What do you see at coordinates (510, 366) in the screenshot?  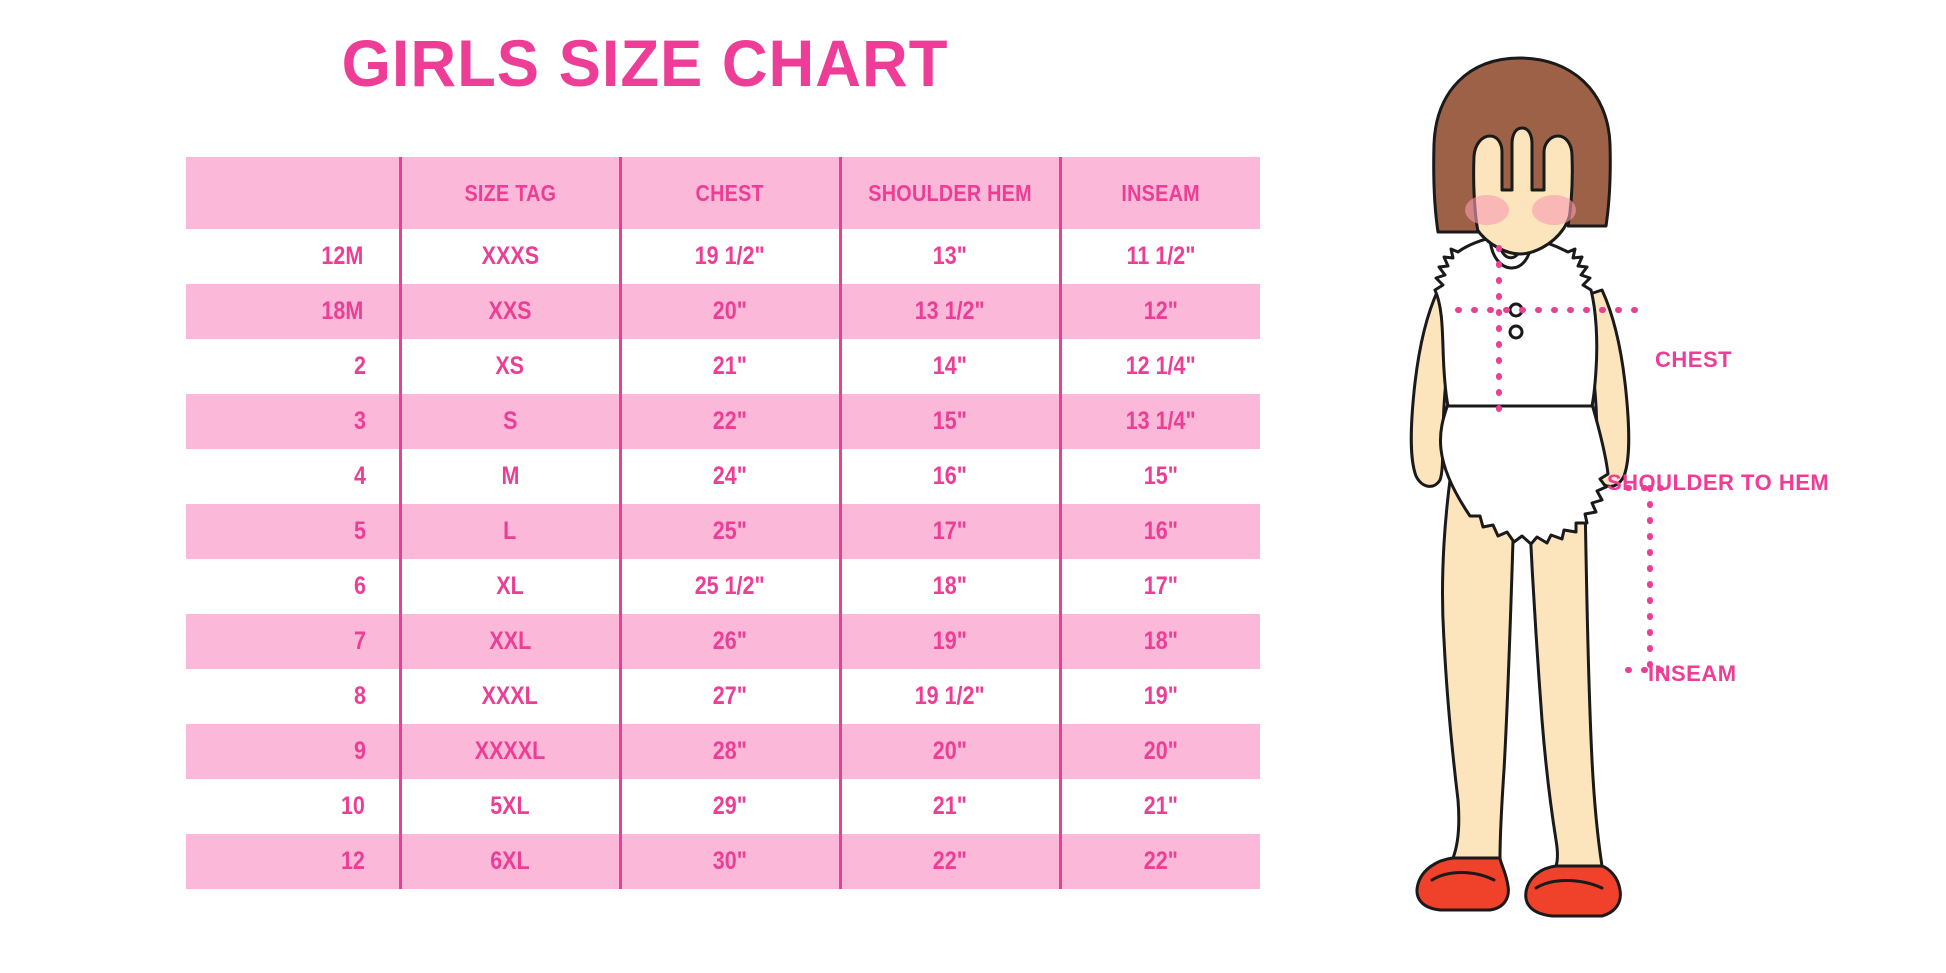 I see `cell-size-tag-label: XS` at bounding box center [510, 366].